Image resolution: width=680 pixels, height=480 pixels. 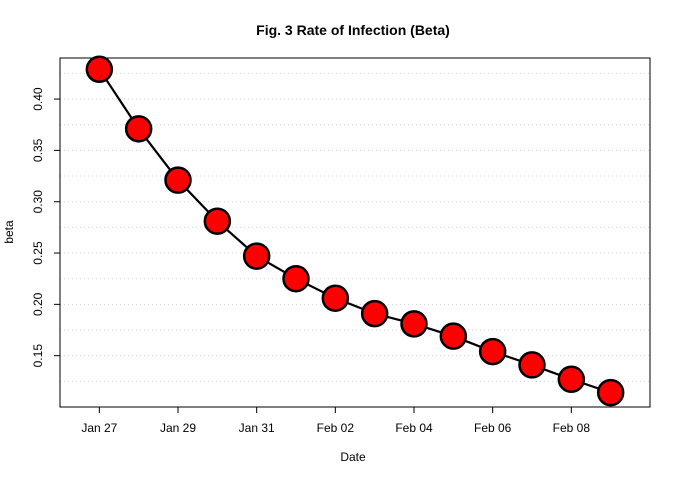 I want to click on y-axis: 0.15 0.20 0.25 0.30 0.35 0.40, so click(x=46, y=227).